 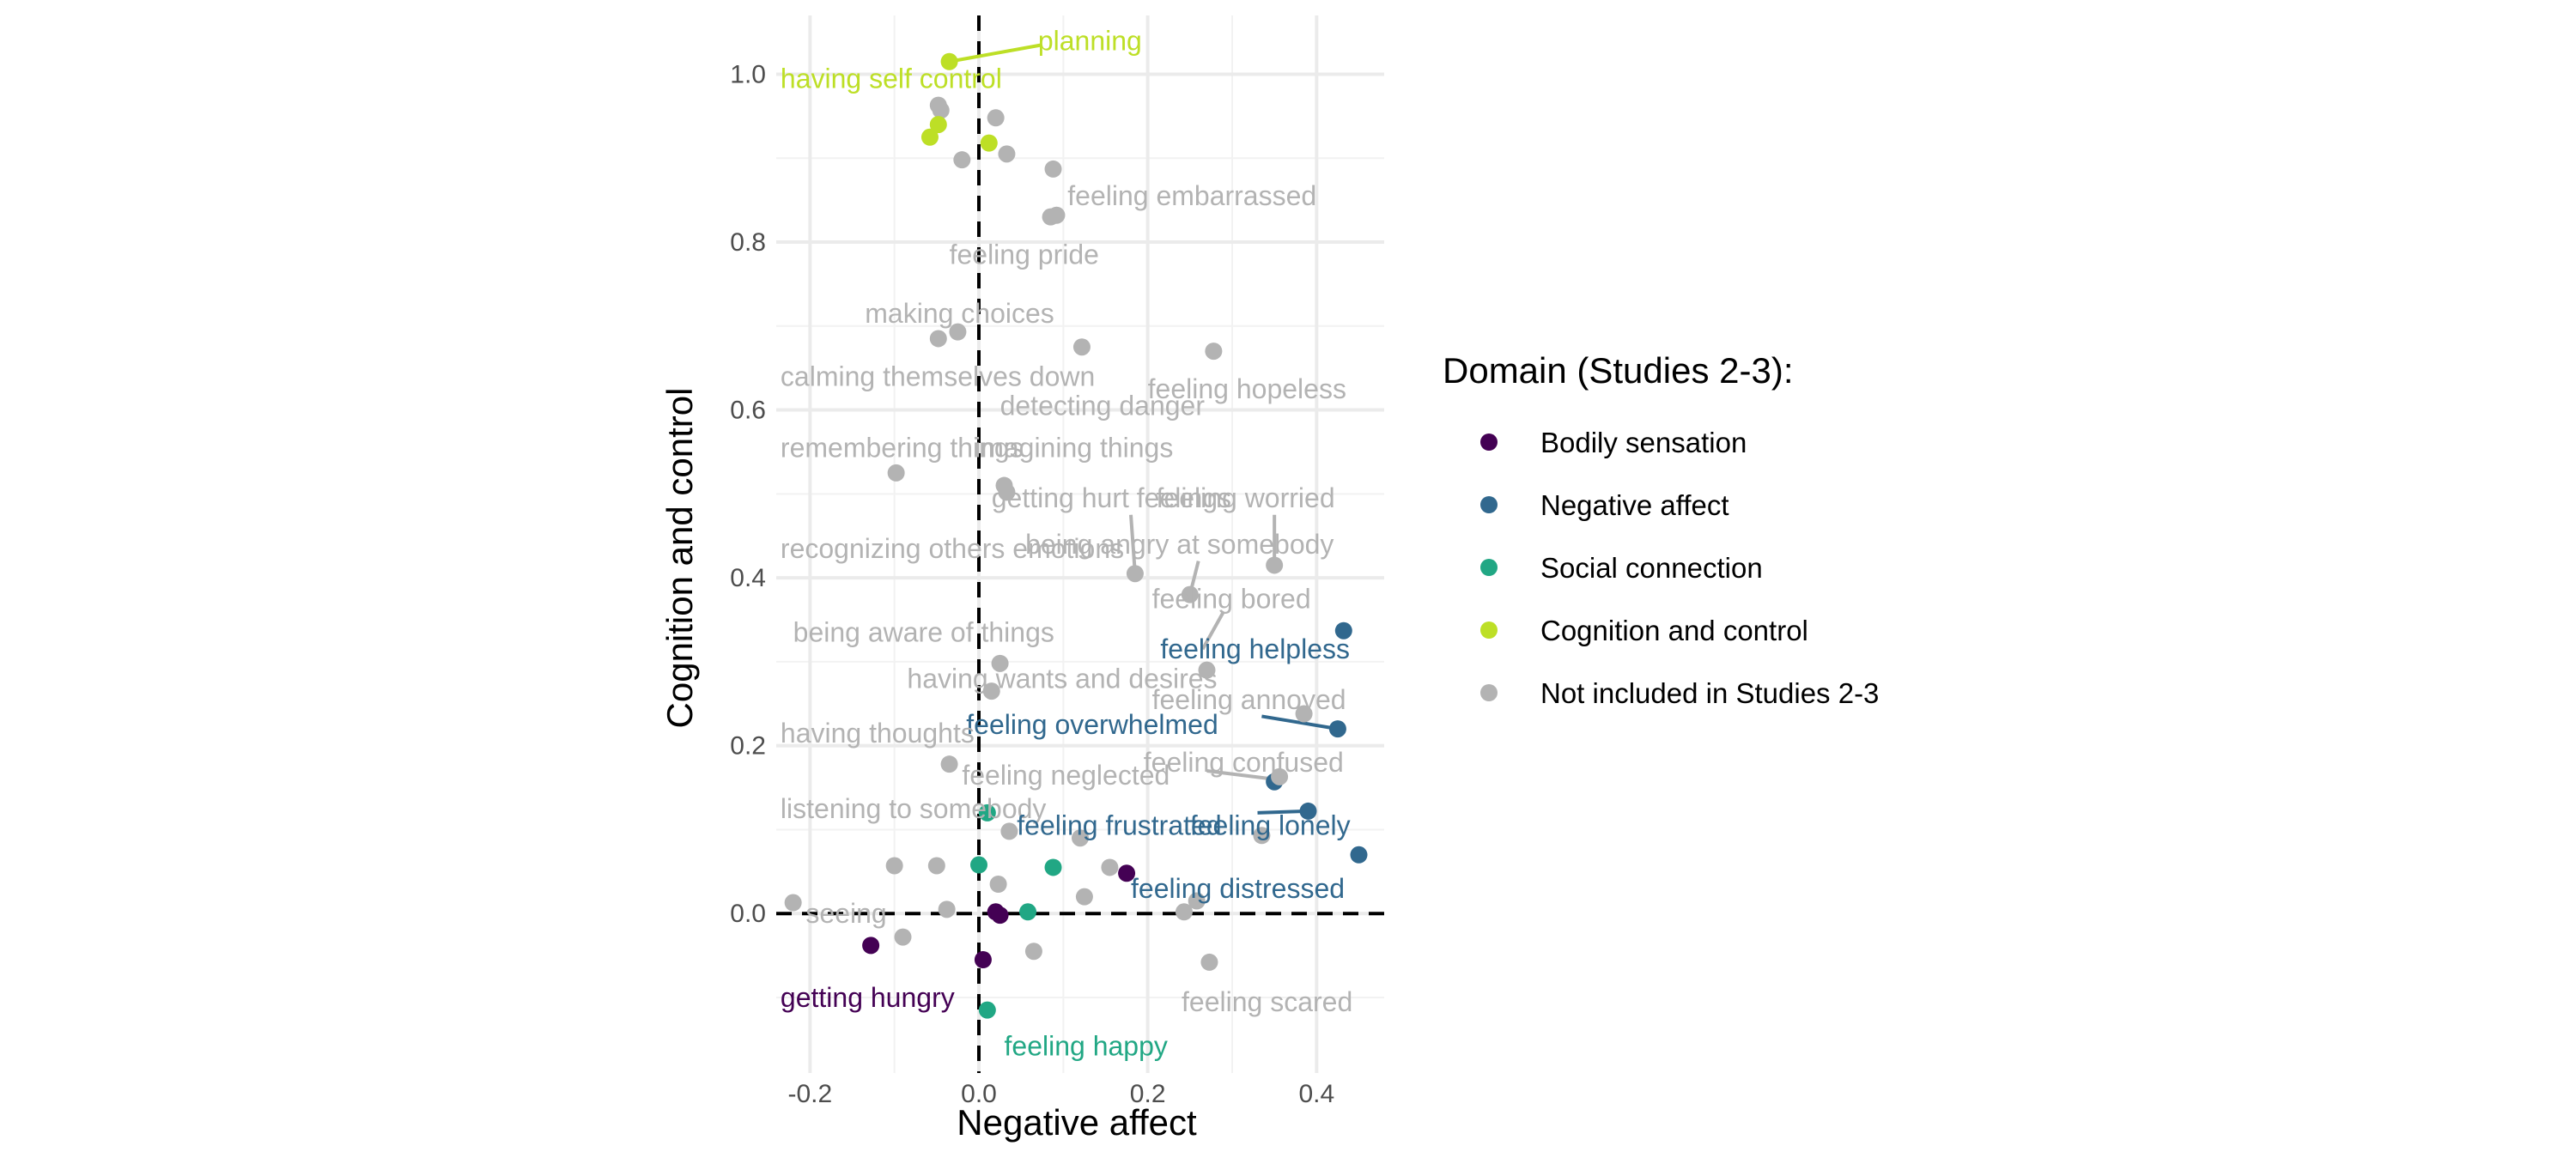 What do you see at coordinates (1191, 195) in the screenshot?
I see `point-label: feeling embarrassed` at bounding box center [1191, 195].